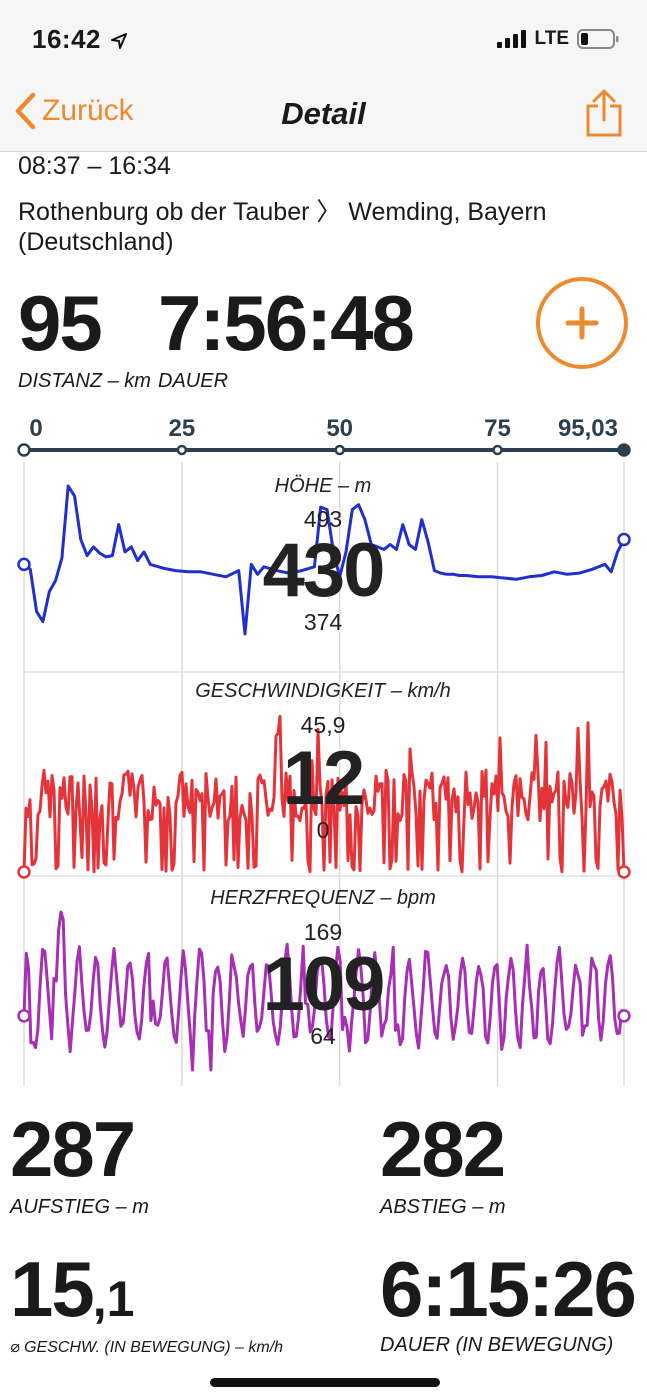 This screenshot has height=1400, width=647. Describe the element at coordinates (84, 381) in the screenshot. I see `distance-label: DISTANZ – km` at that location.